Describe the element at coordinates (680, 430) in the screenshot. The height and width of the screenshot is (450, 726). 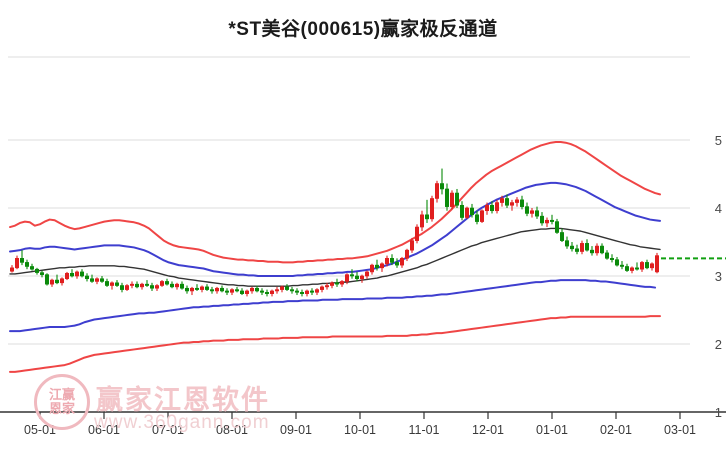
I see `x-tick-label: 03-01` at that location.